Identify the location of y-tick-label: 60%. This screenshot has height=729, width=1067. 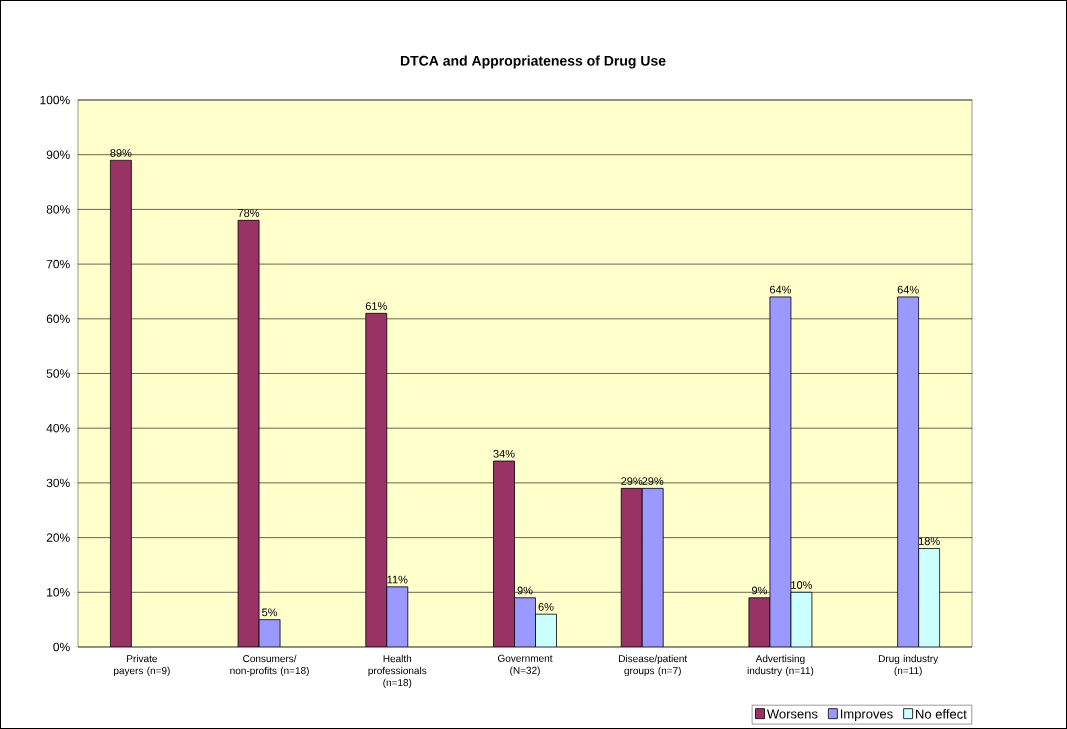
(58, 319).